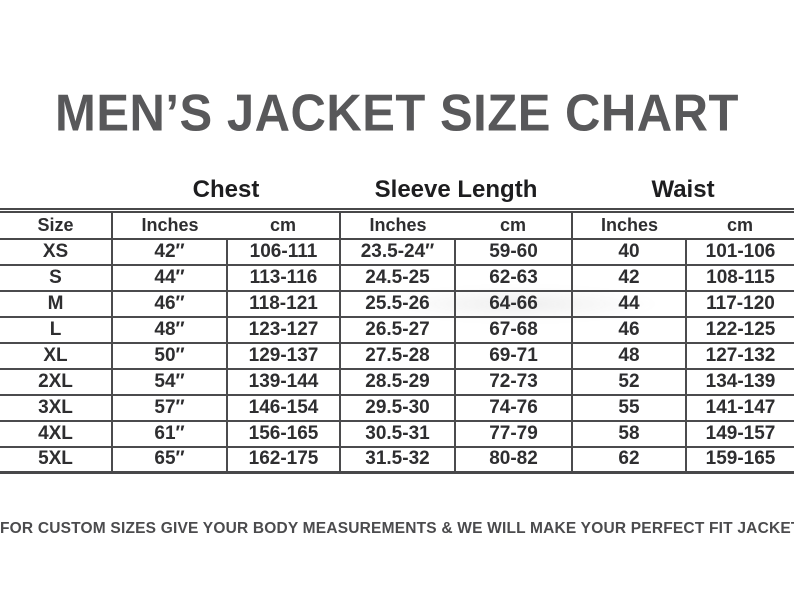  I want to click on table-row-xs: XS 42″ 106-111 23.5-24″ 59-60 40 101-106, so click(397, 252).